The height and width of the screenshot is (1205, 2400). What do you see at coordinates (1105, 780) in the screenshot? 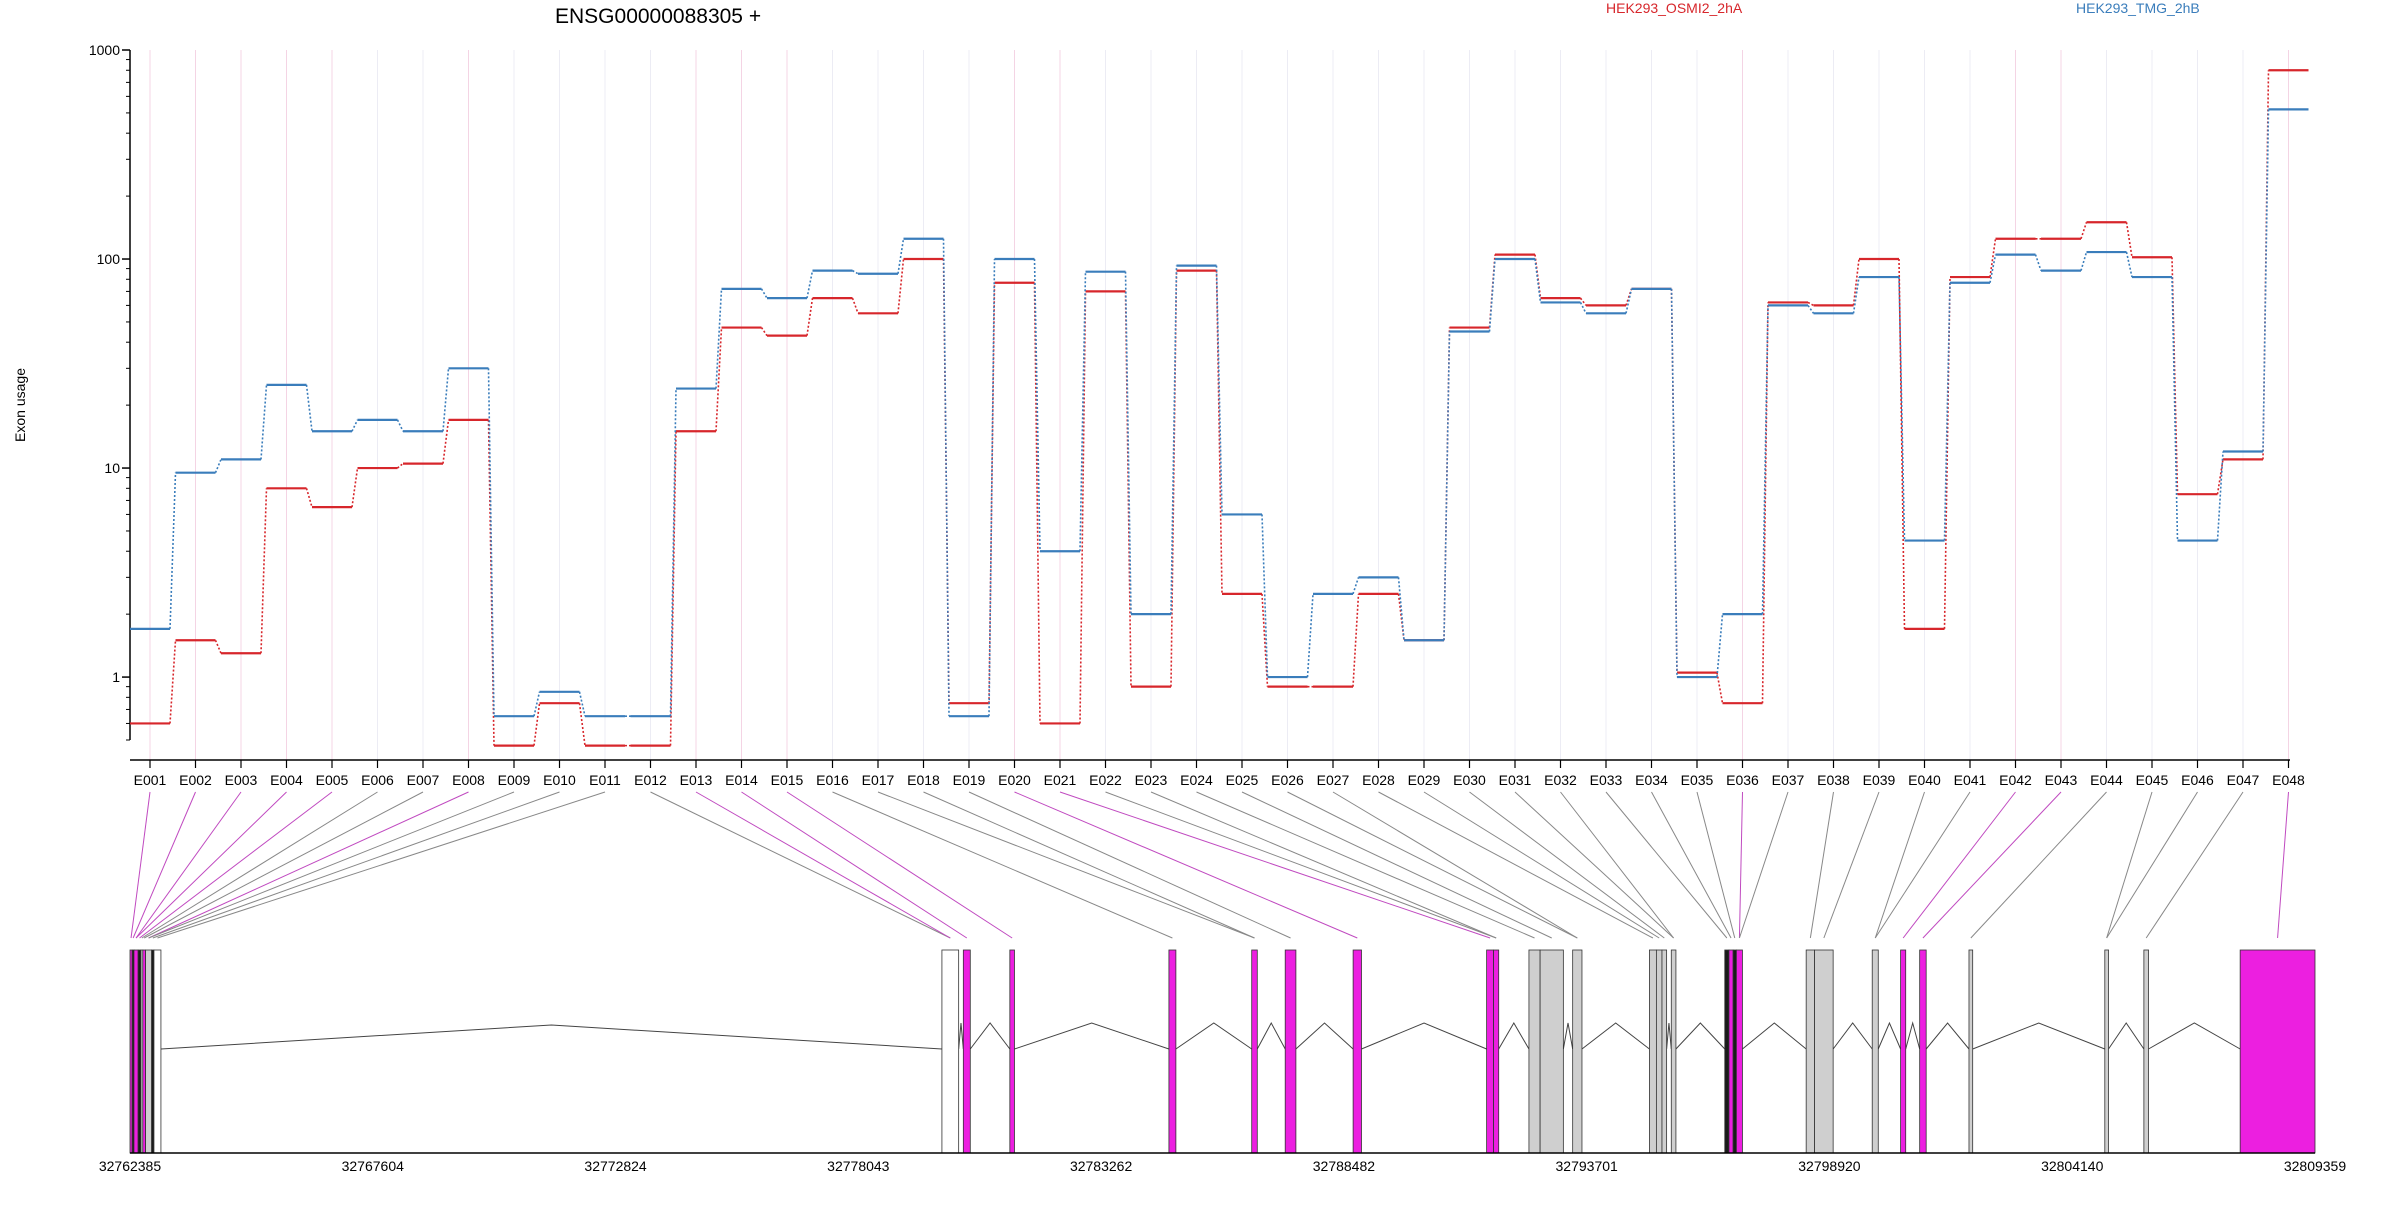
I see `x-tick-label-e022: E022` at bounding box center [1105, 780].